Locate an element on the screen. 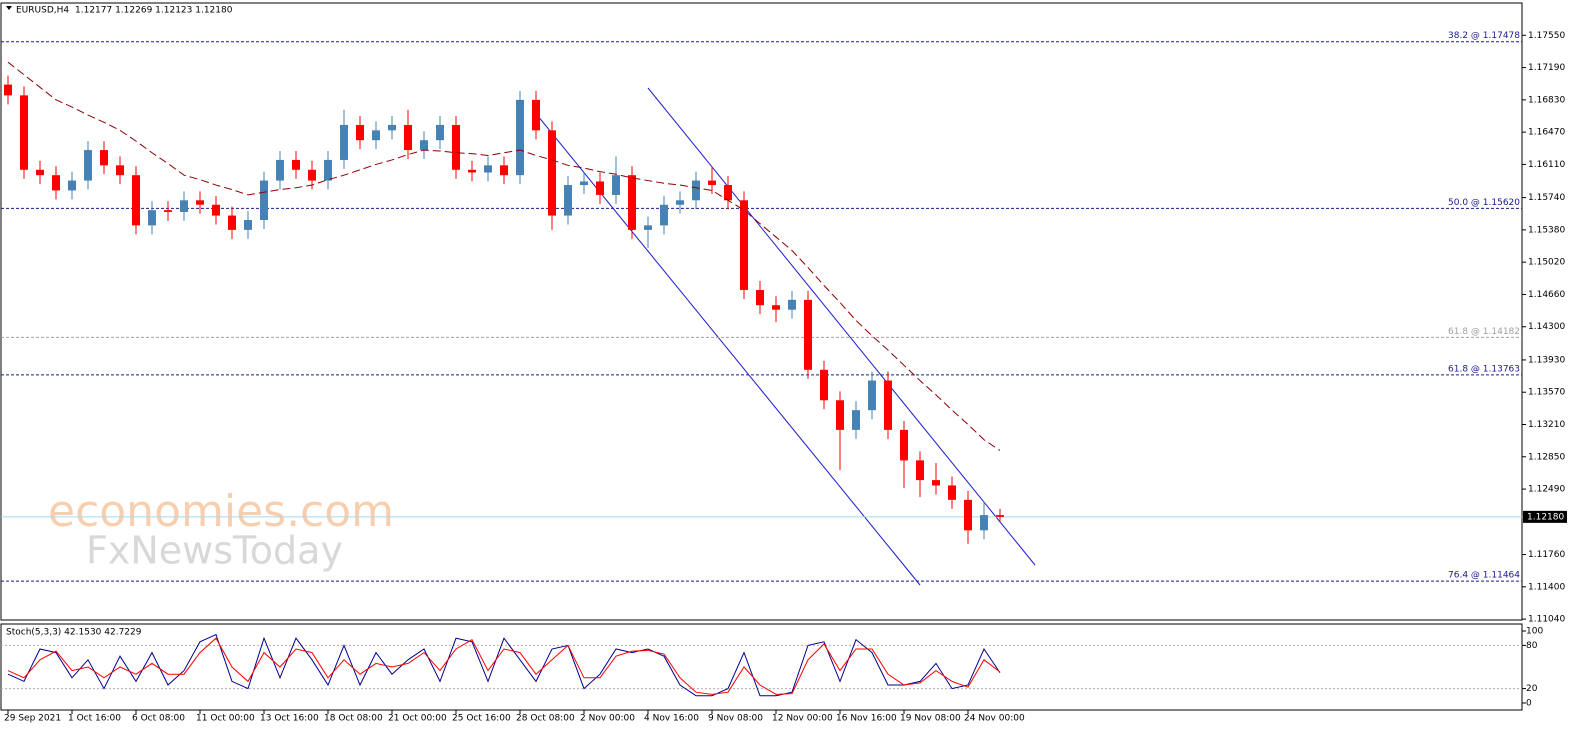 This screenshot has height=743, width=1596. x-tick-label: 24 Nov 00:00 is located at coordinates (994, 719).